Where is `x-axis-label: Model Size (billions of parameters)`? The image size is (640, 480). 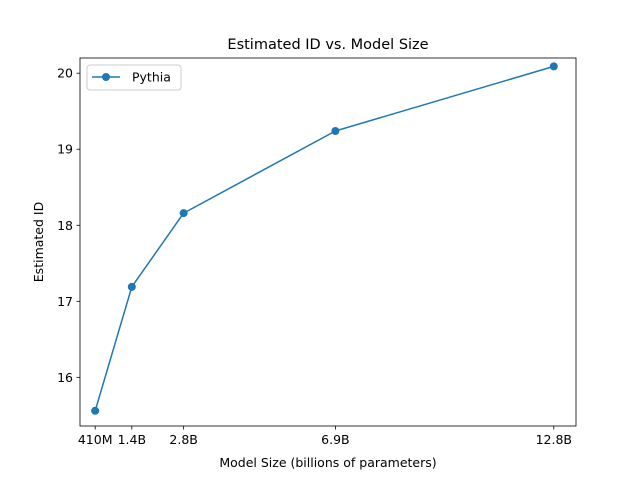 x-axis-label: Model Size (billions of parameters) is located at coordinates (327, 462).